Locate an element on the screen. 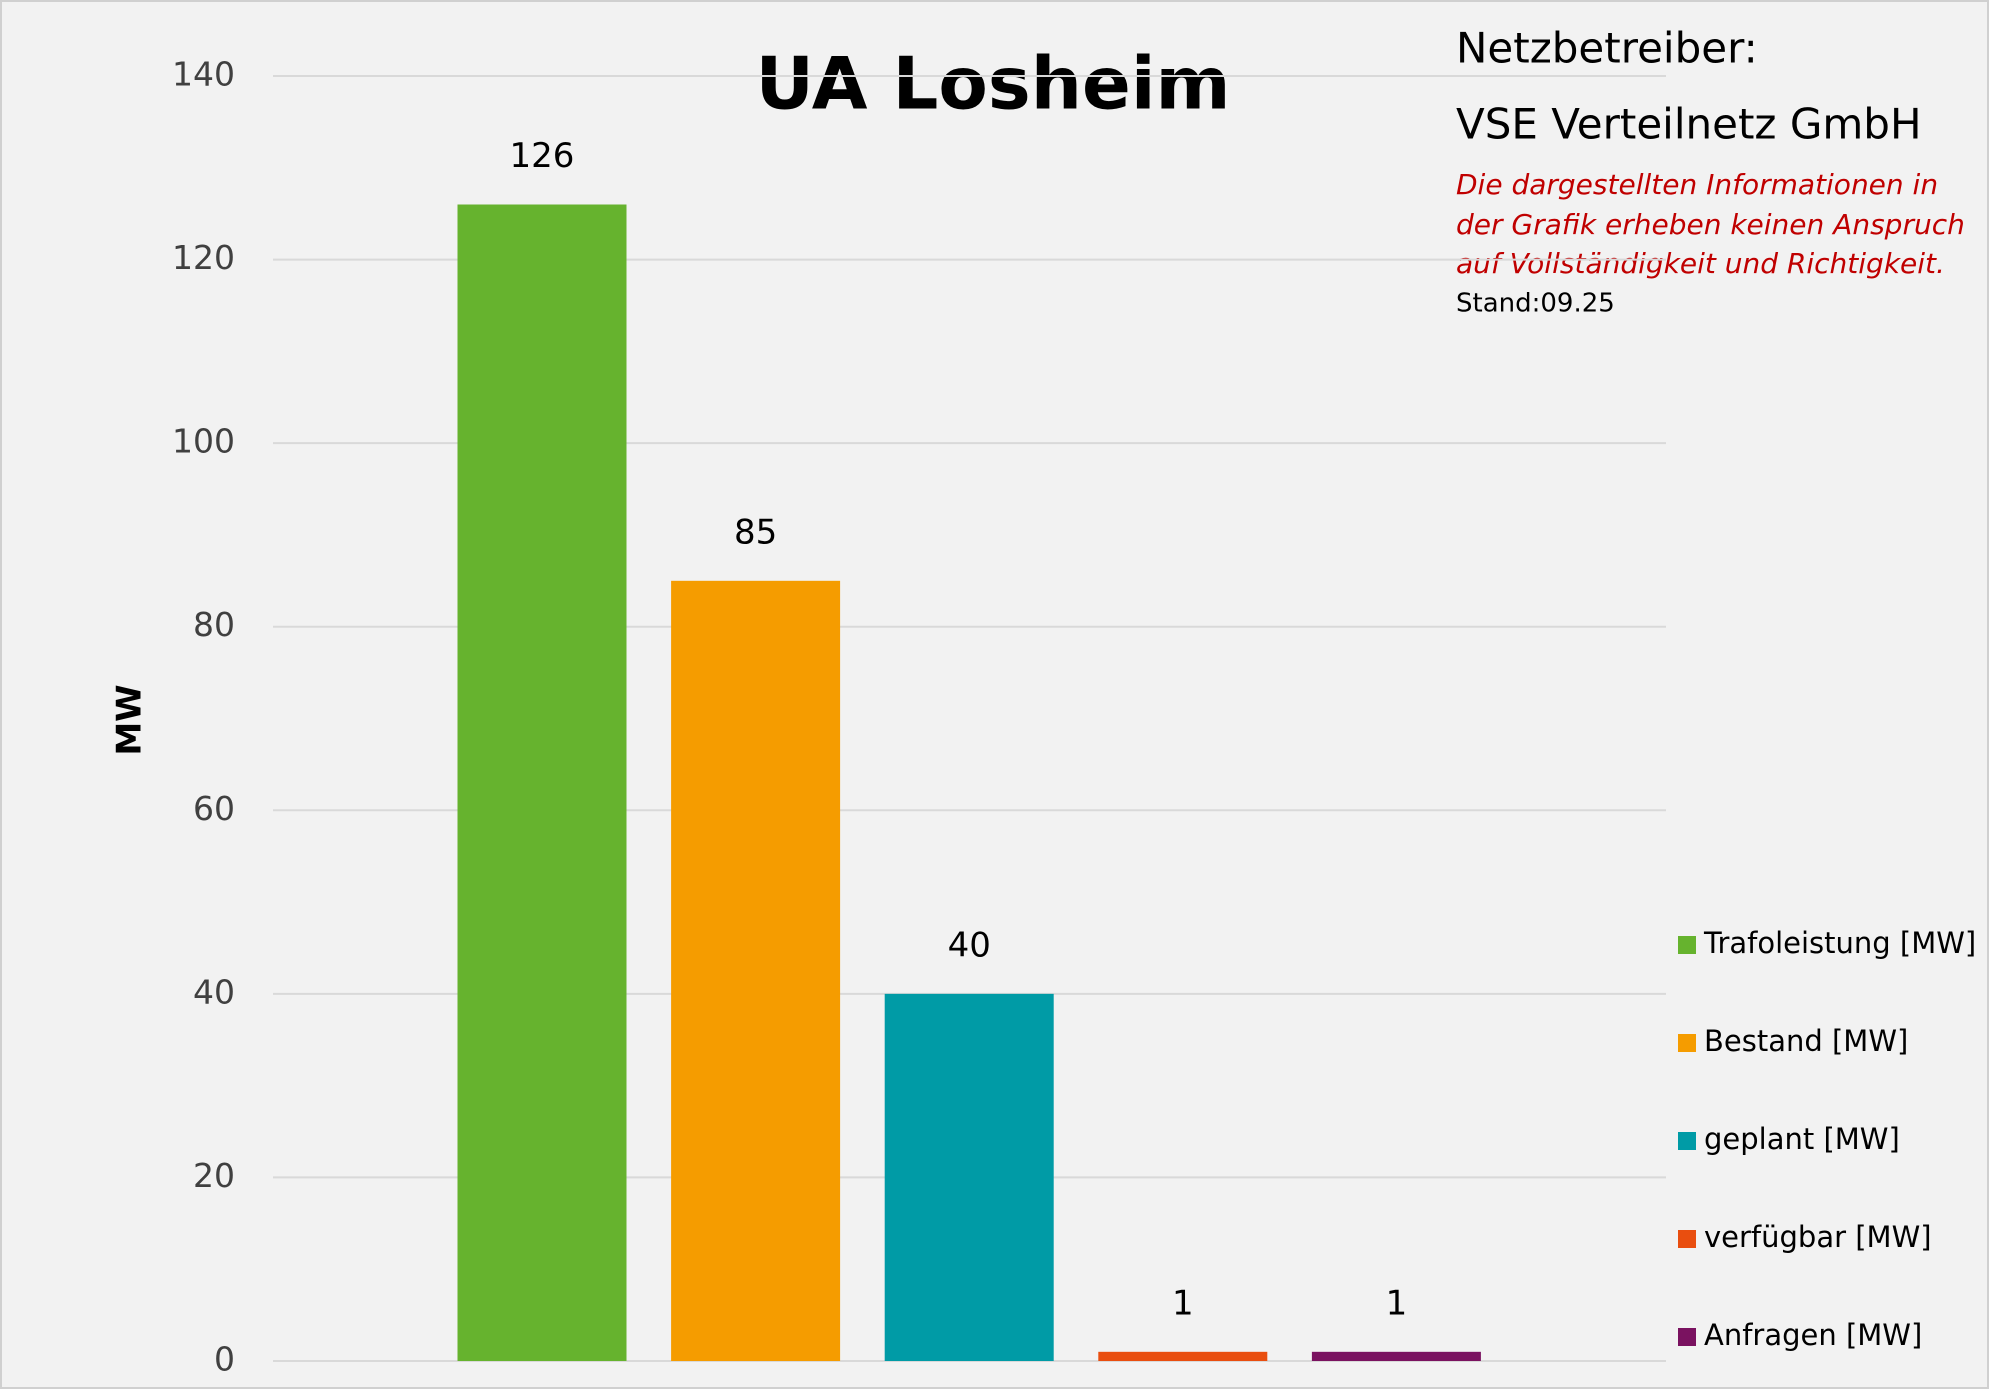  annotation: Stand:09.25 is located at coordinates (1535, 304).